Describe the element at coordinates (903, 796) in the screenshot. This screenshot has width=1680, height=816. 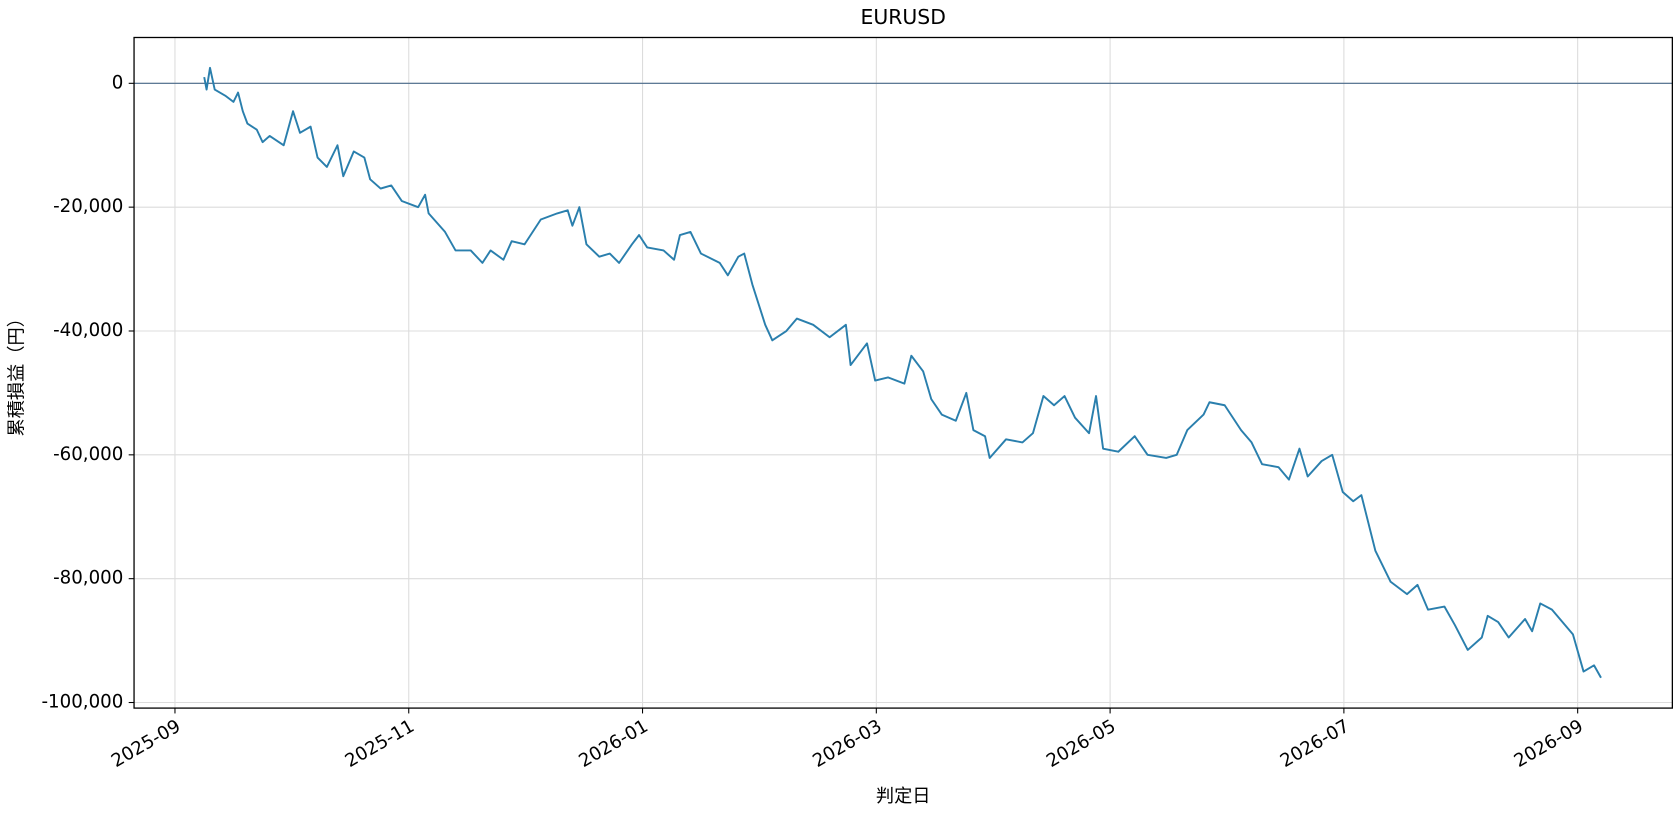
I see `x-axis-label: 判定日` at that location.